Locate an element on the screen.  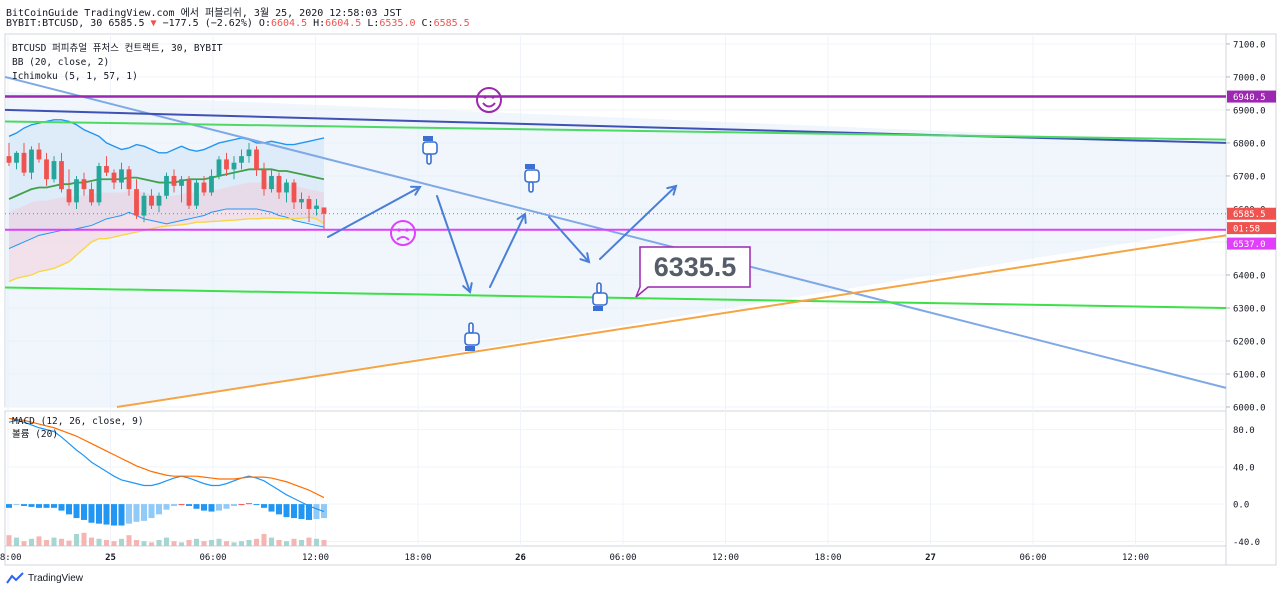
price-tick-label: 6300.0 is located at coordinates (1249, 309).